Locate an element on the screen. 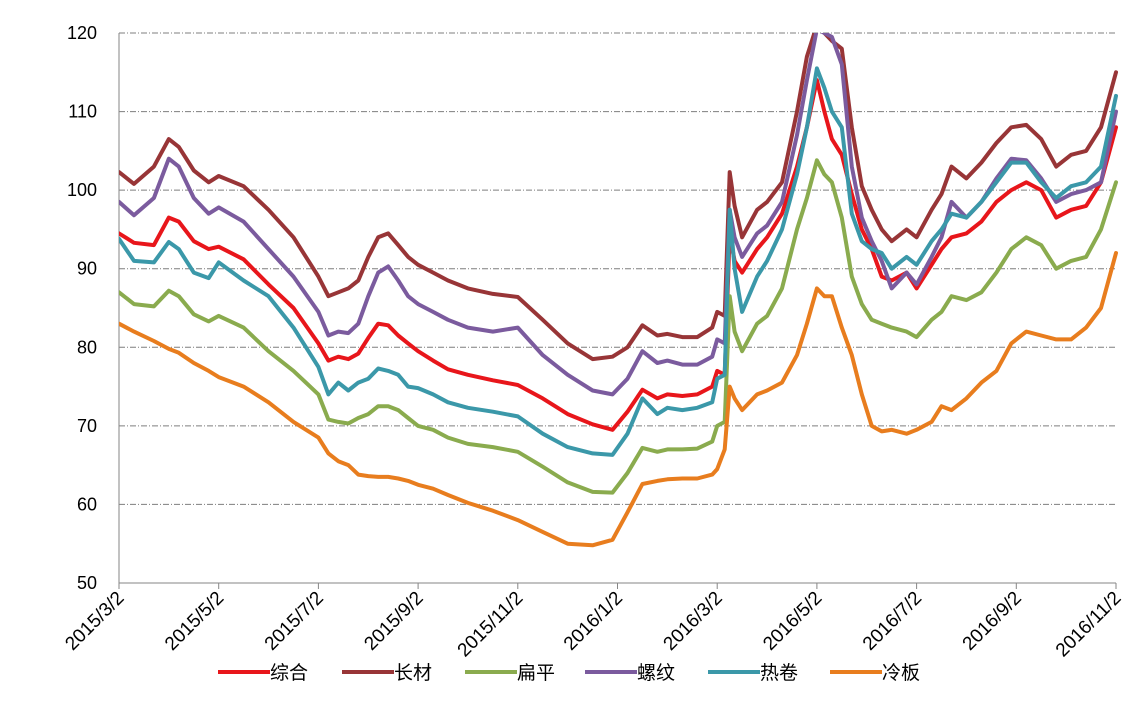  x-tick-label: 2015/9/2 is located at coordinates (393, 621).